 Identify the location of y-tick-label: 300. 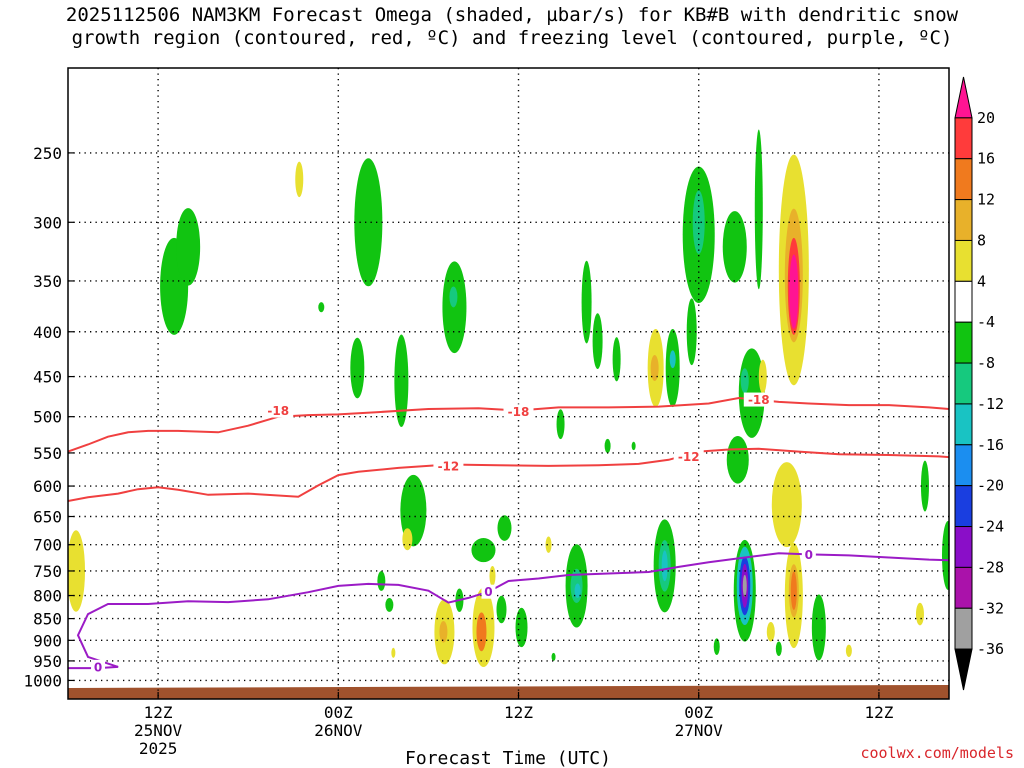
(47, 222).